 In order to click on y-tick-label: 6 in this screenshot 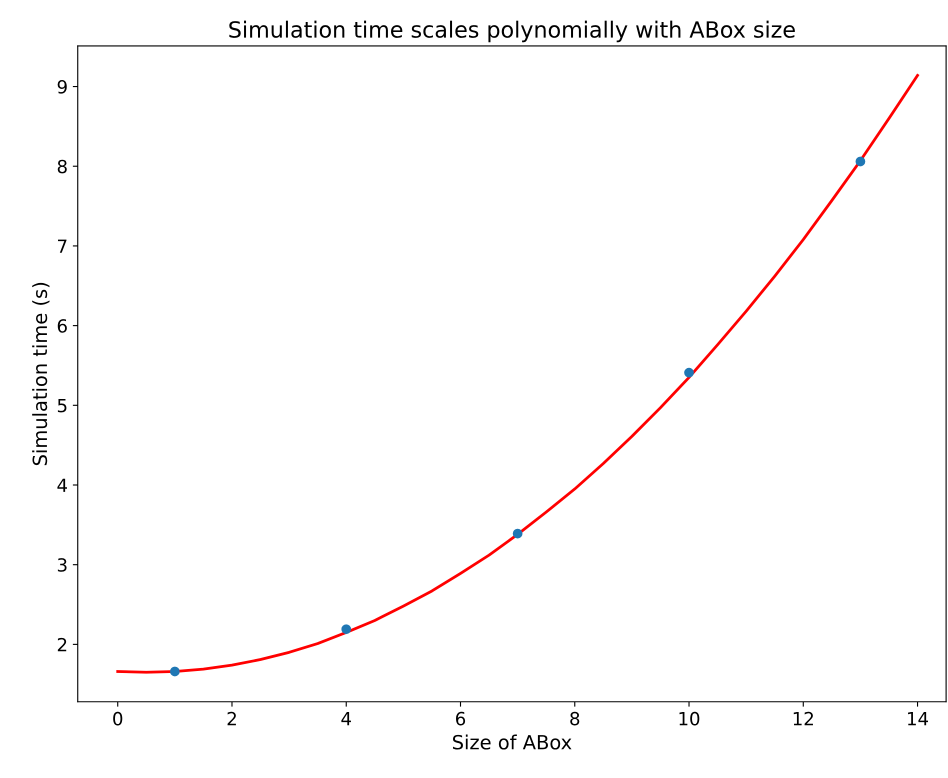, I will do `click(62, 326)`.